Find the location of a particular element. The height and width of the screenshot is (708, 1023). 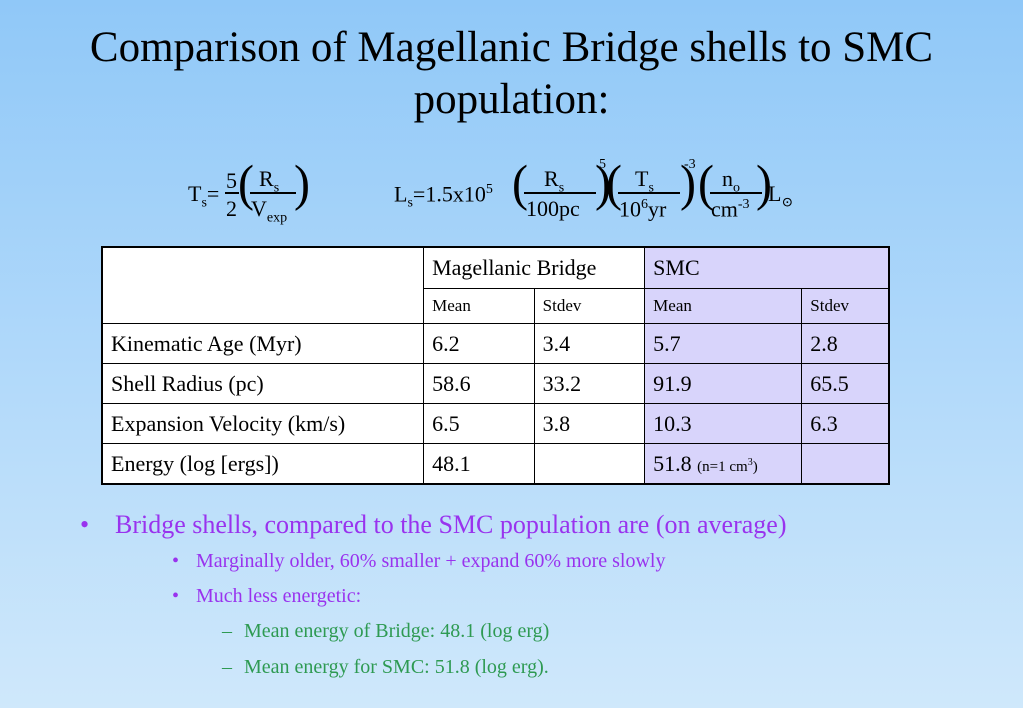

subheader-mb-stdev: Stdev is located at coordinates (589, 306).